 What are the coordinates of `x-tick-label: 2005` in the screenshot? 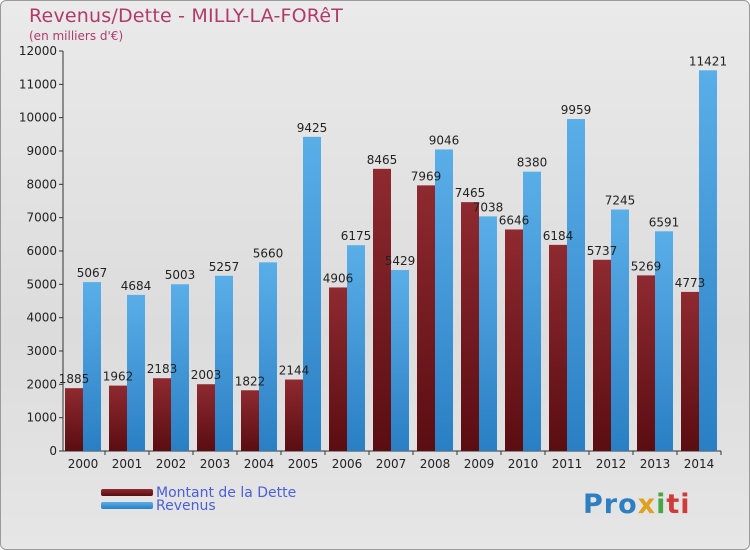 It's located at (303, 464).